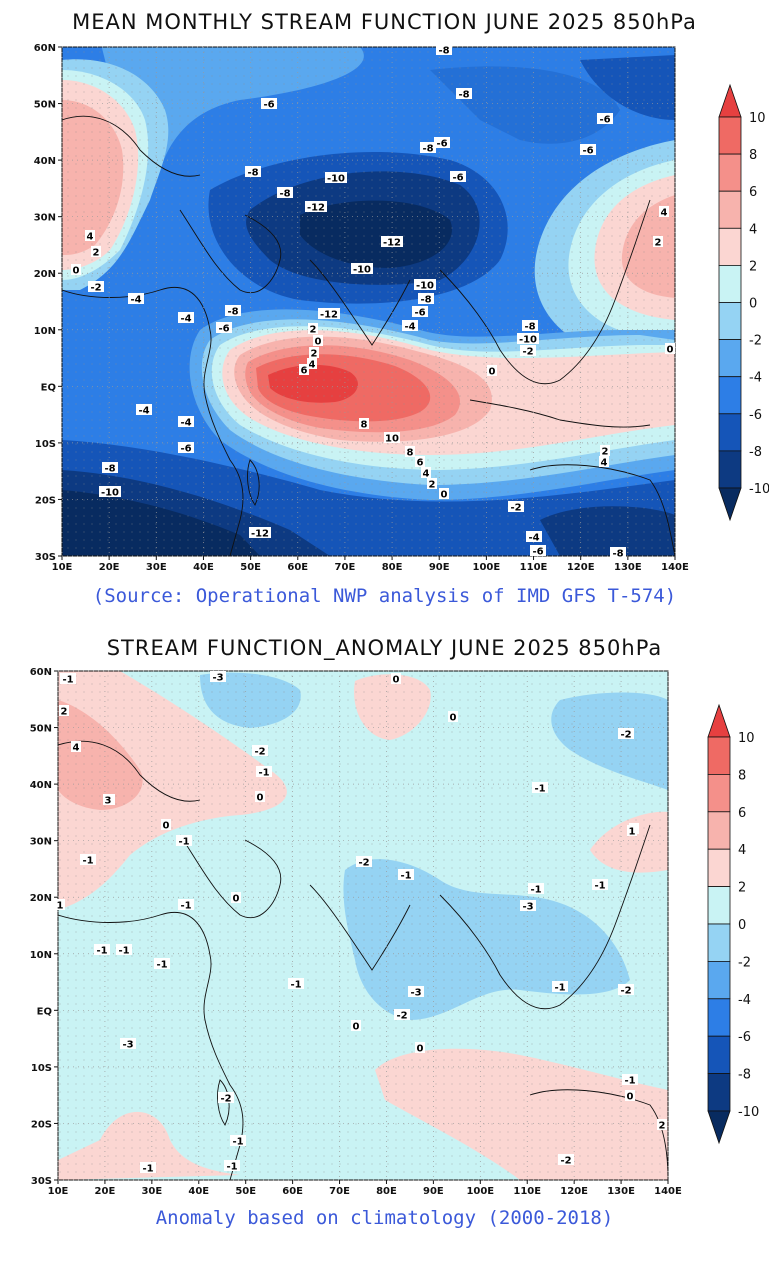 The height and width of the screenshot is (1283, 769). I want to click on contour-label: 6, so click(420, 463).